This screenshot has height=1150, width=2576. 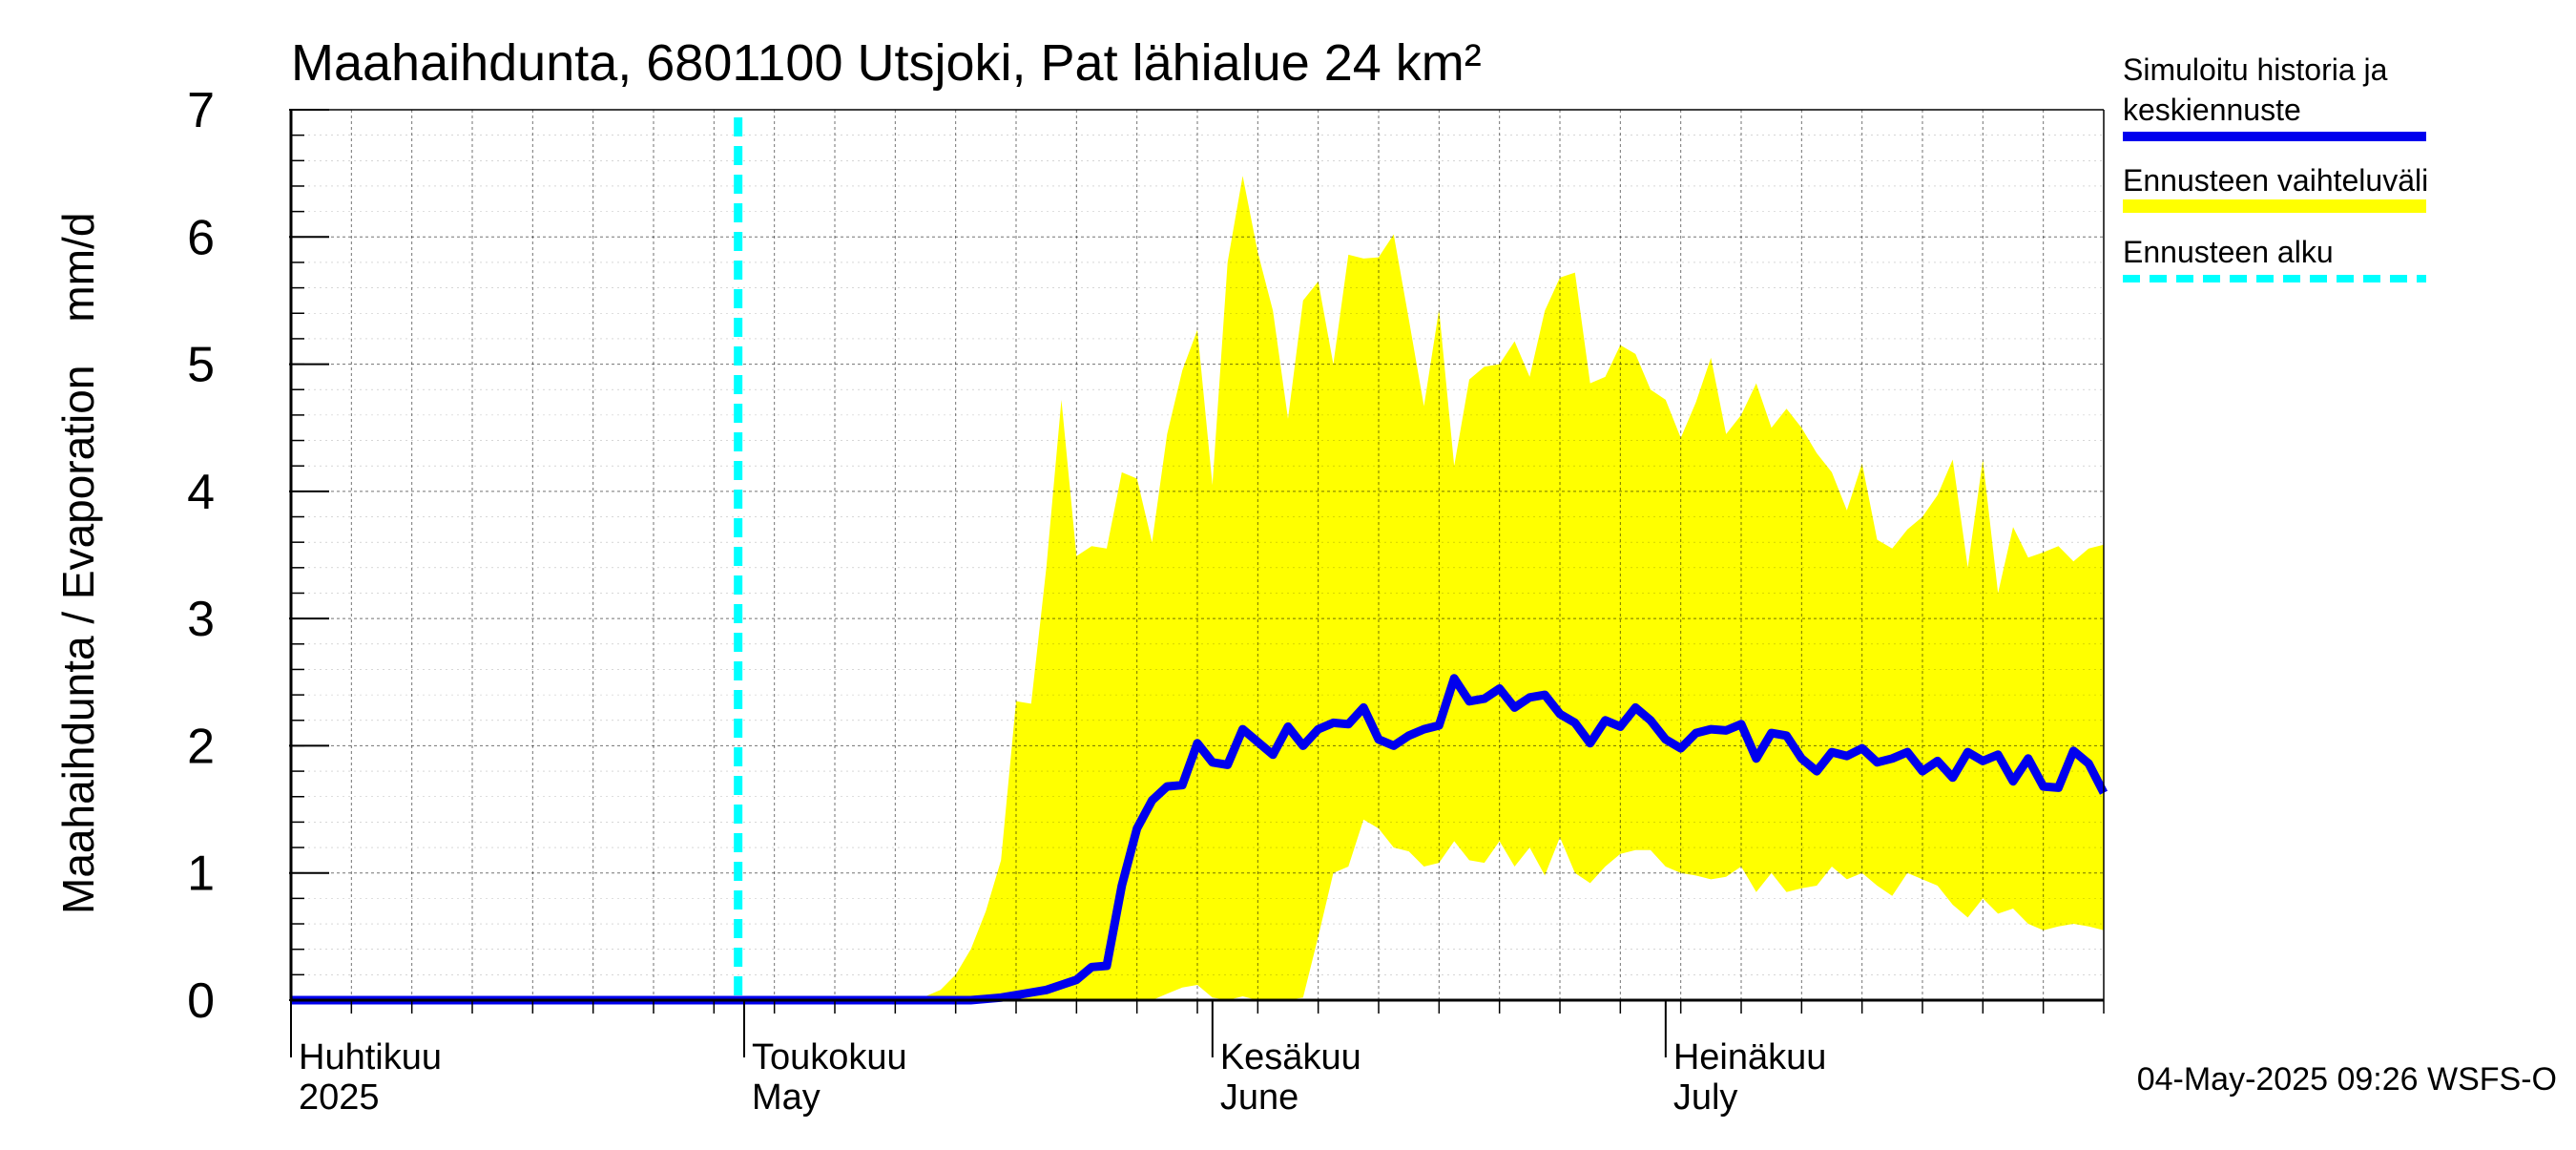 What do you see at coordinates (201, 746) in the screenshot?
I see `y-tick-label: 2` at bounding box center [201, 746].